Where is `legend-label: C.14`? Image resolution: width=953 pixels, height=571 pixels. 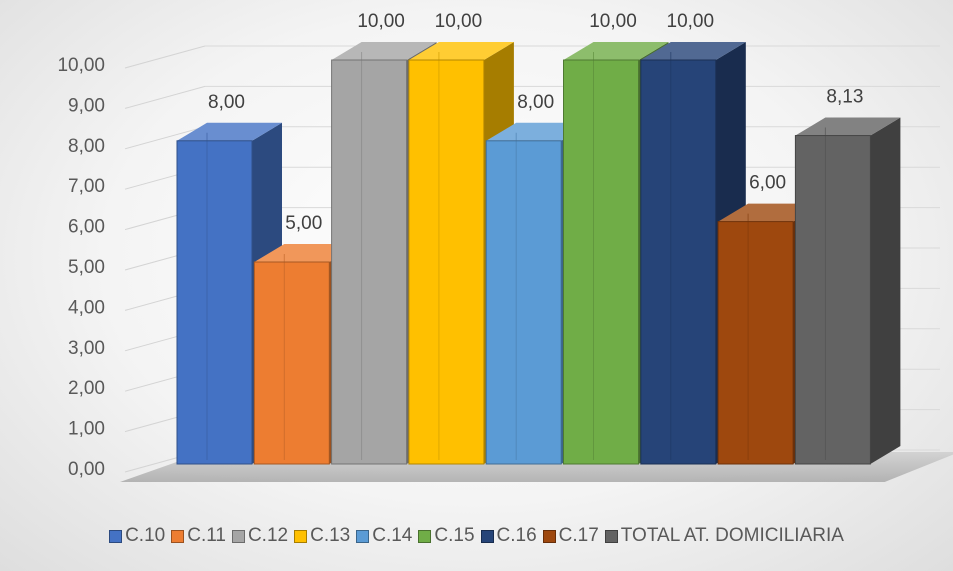 legend-label: C.14 is located at coordinates (392, 535).